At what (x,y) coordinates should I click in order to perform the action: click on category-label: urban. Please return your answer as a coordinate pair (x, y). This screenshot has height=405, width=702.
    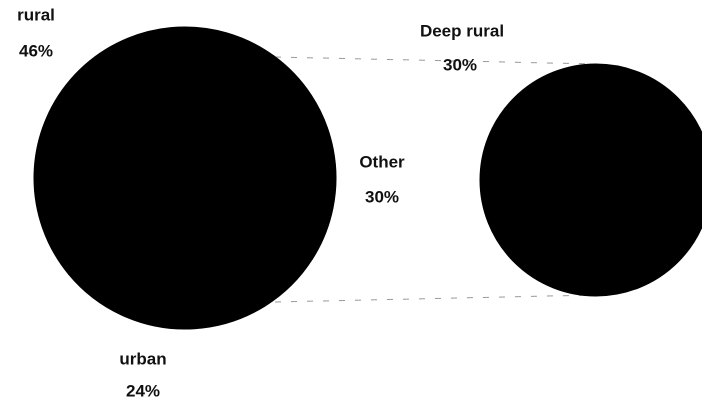
    Looking at the image, I should click on (142, 358).